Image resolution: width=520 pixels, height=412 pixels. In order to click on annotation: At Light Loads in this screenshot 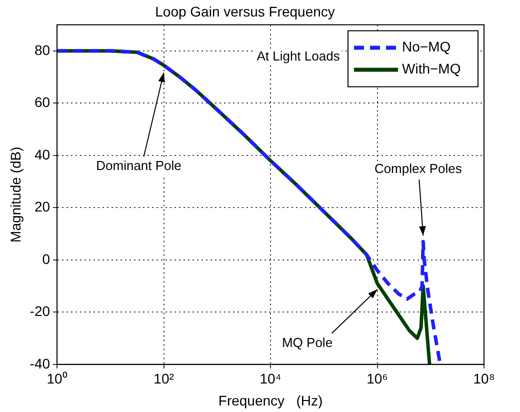, I will do `click(298, 56)`.